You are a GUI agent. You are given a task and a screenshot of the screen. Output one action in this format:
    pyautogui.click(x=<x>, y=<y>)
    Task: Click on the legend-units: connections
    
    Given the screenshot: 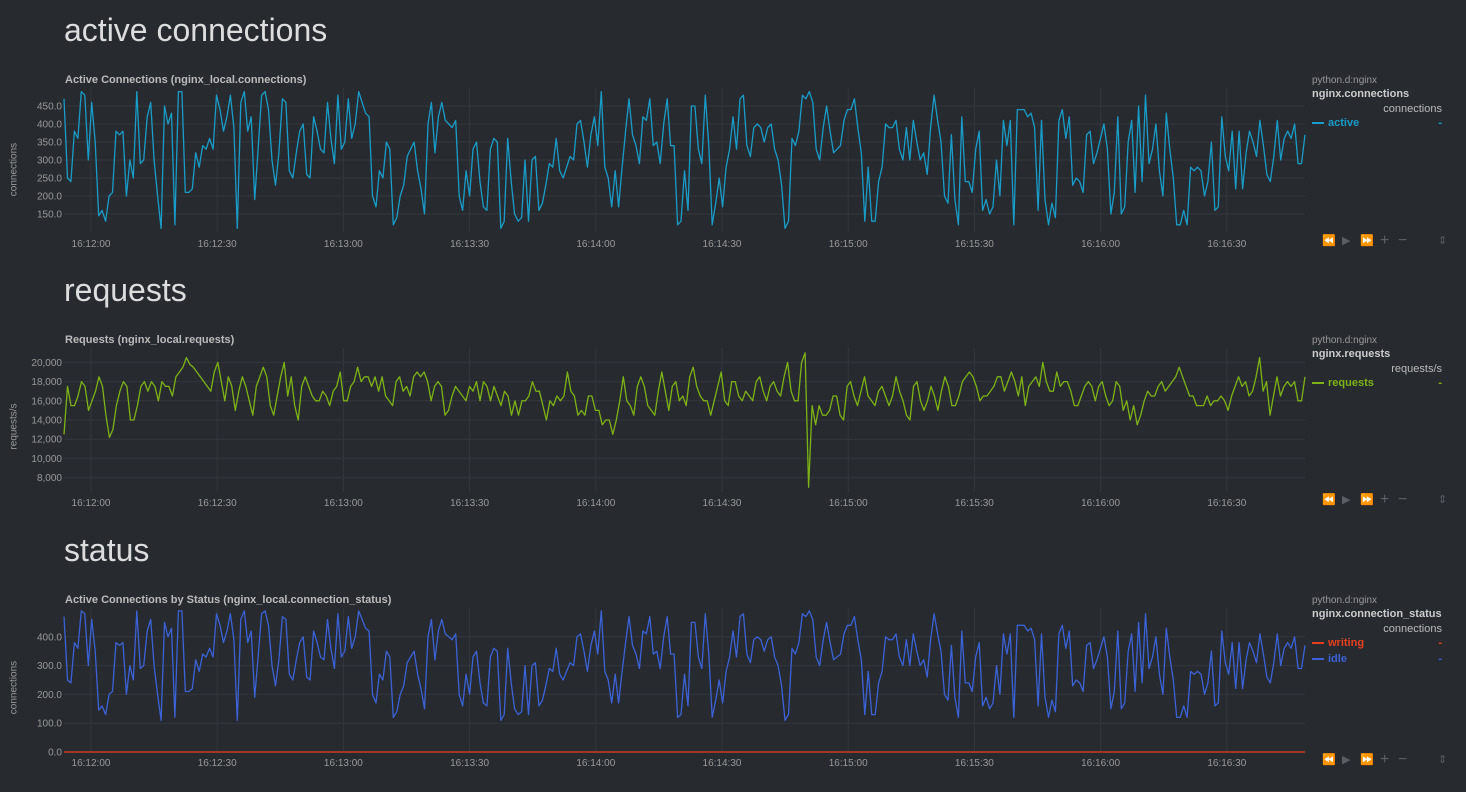 What is the action you would take?
    pyautogui.click(x=1412, y=629)
    